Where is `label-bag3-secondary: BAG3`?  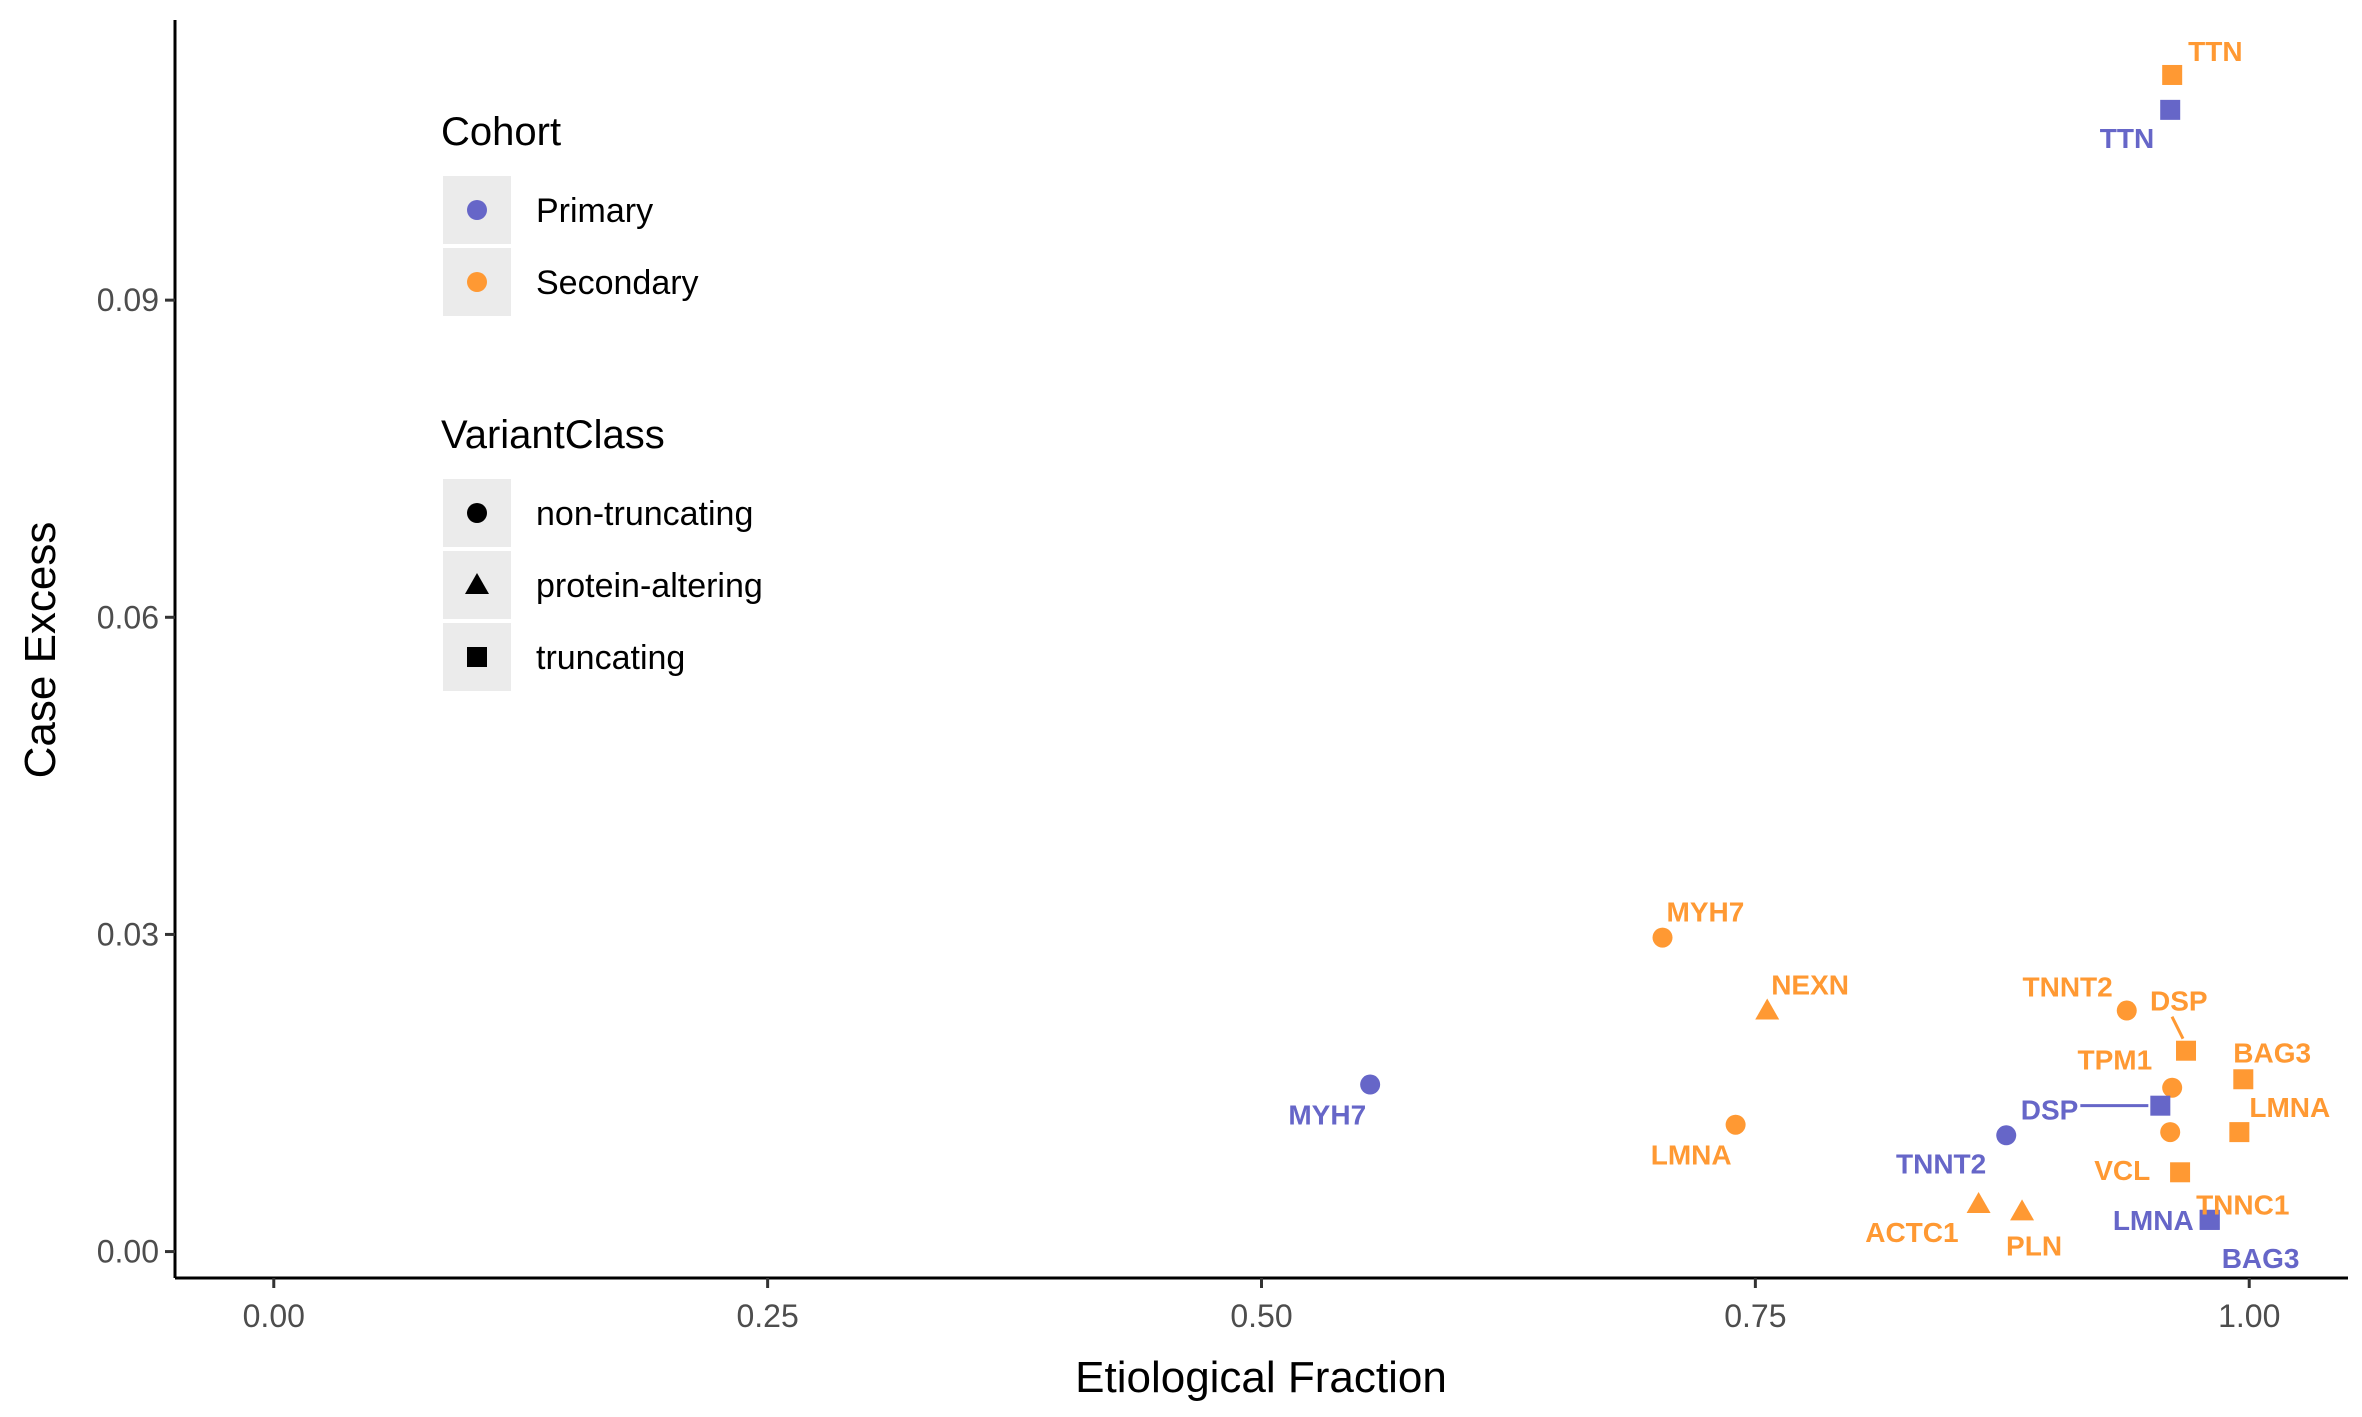
label-bag3-secondary: BAG3 is located at coordinates (2272, 1052).